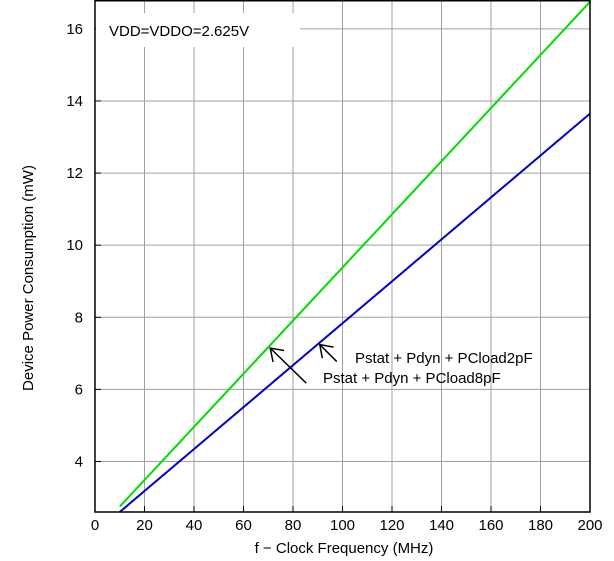 The height and width of the screenshot is (561, 614). Describe the element at coordinates (540, 525) in the screenshot. I see `x-tick-label: 180` at that location.